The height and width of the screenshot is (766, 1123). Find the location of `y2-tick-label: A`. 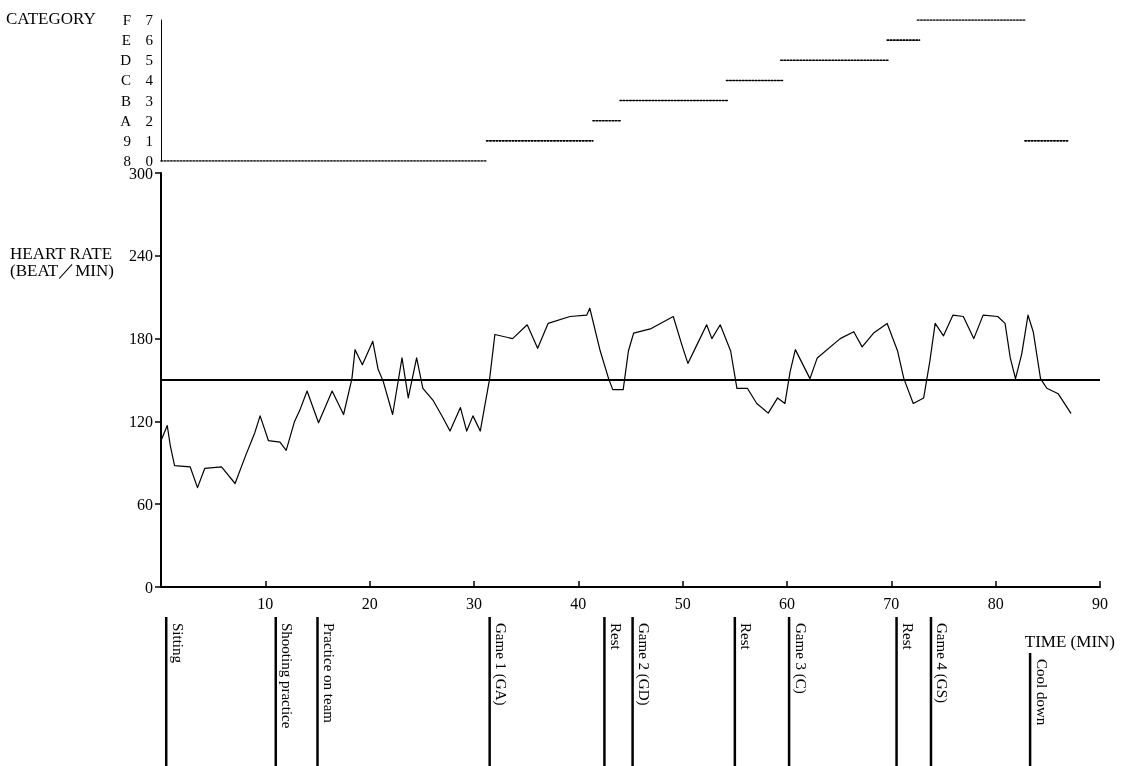

y2-tick-label: A is located at coordinates (126, 120).